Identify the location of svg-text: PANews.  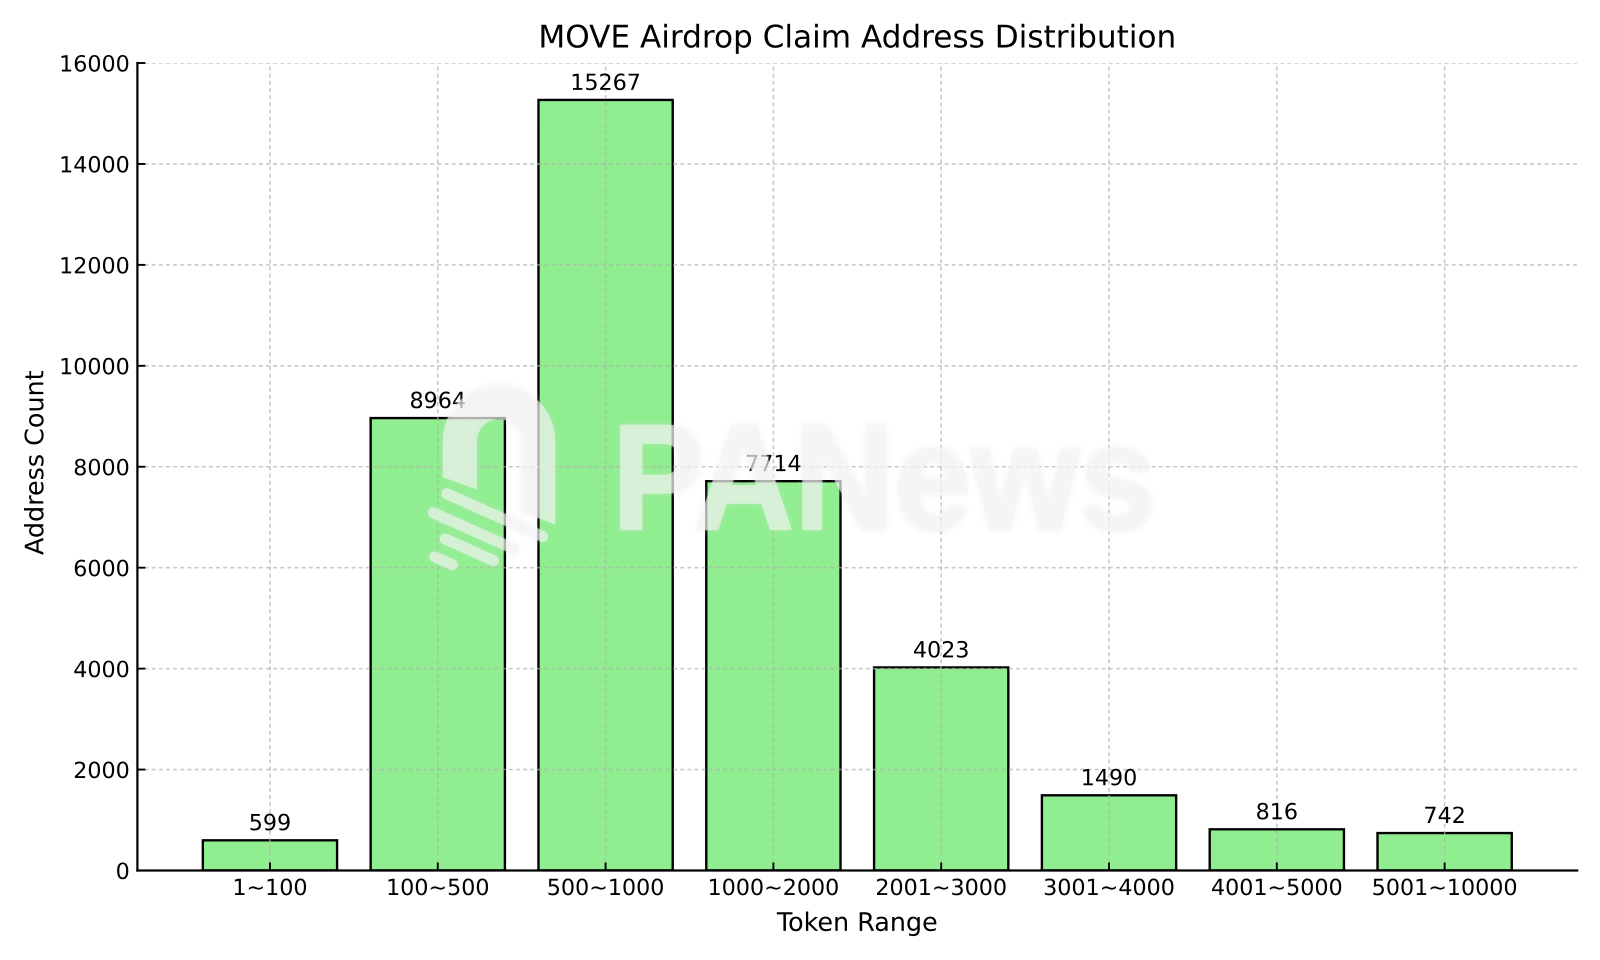
(884, 477).